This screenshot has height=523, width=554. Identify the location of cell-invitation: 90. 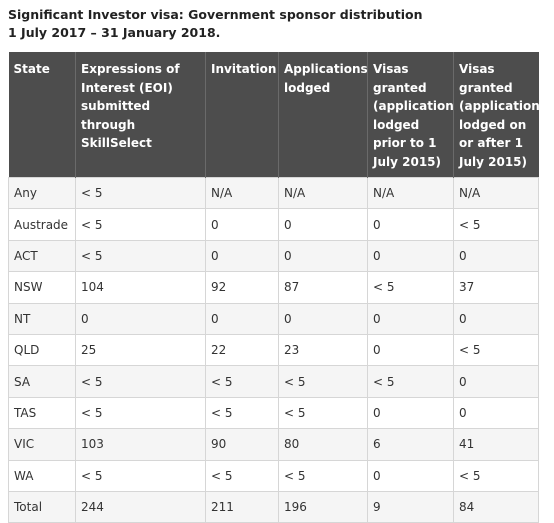
(242, 444).